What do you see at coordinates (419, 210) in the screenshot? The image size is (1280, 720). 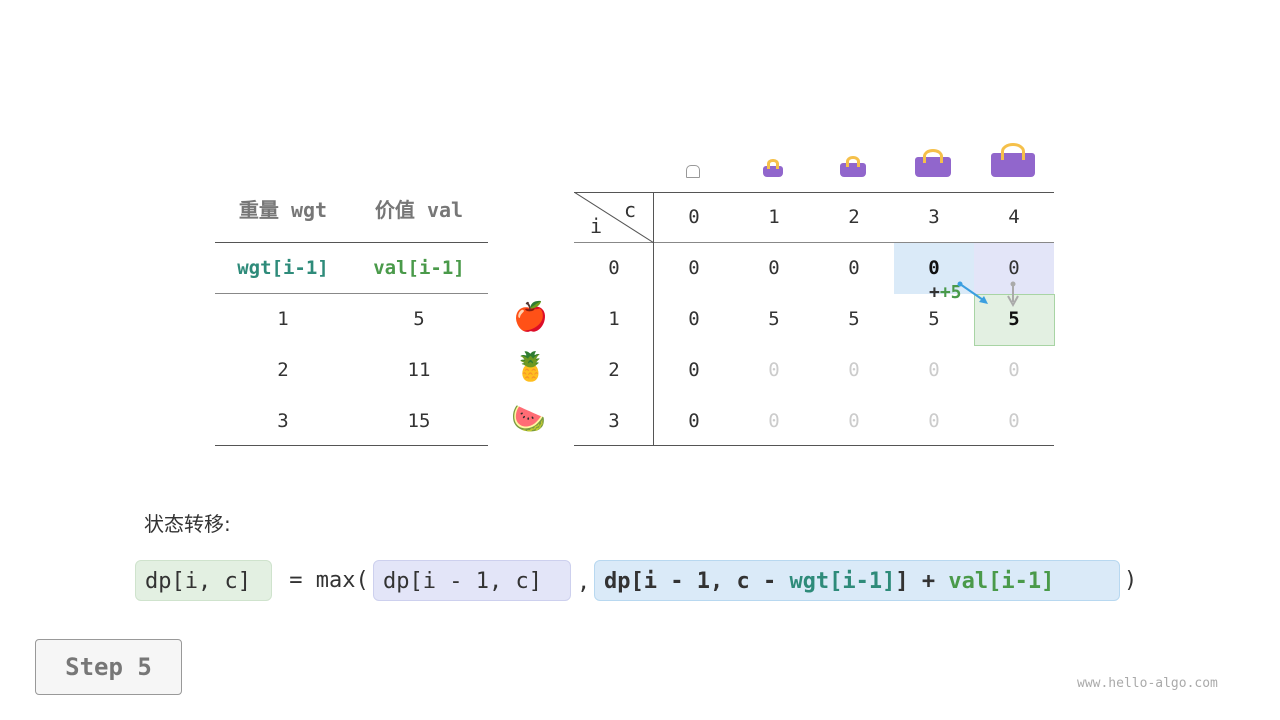 I see `header-value: 价值 val` at bounding box center [419, 210].